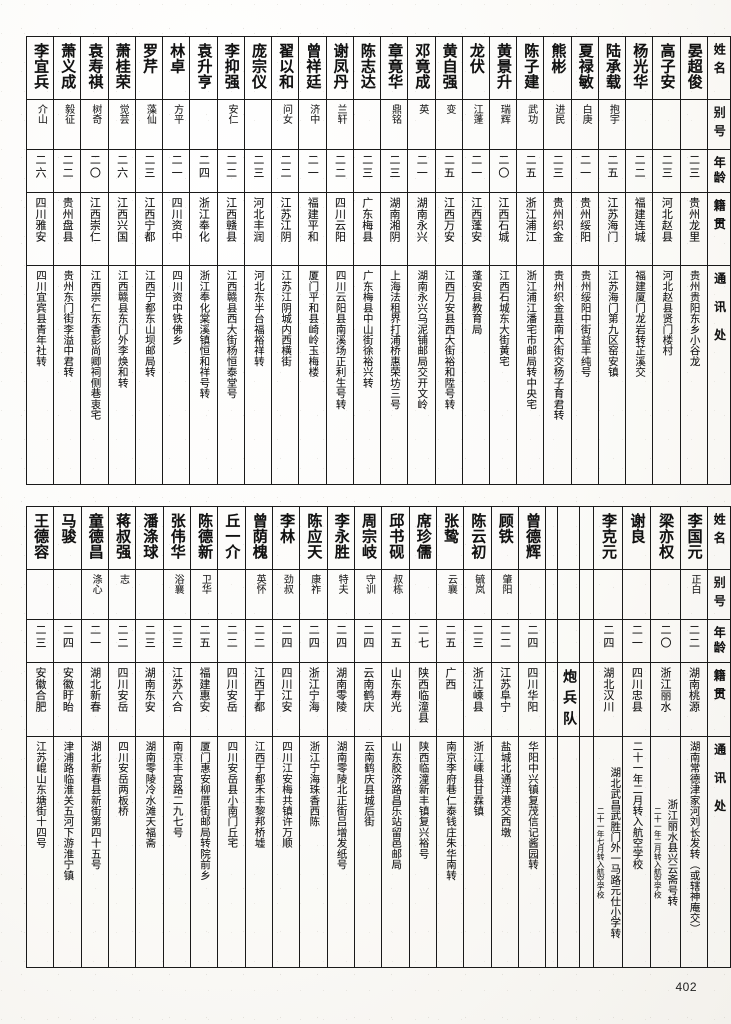 The image size is (731, 1024). Describe the element at coordinates (67, 852) in the screenshot. I see `cell-address: 津浦路临淮关五河下游淮宁镇` at that location.